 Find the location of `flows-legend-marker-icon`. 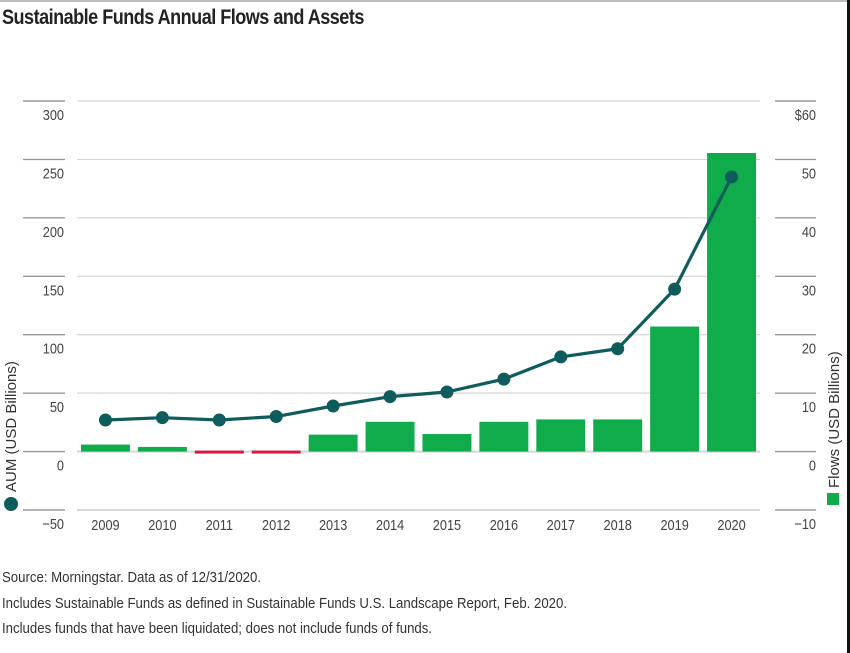

flows-legend-marker-icon is located at coordinates (833, 499).